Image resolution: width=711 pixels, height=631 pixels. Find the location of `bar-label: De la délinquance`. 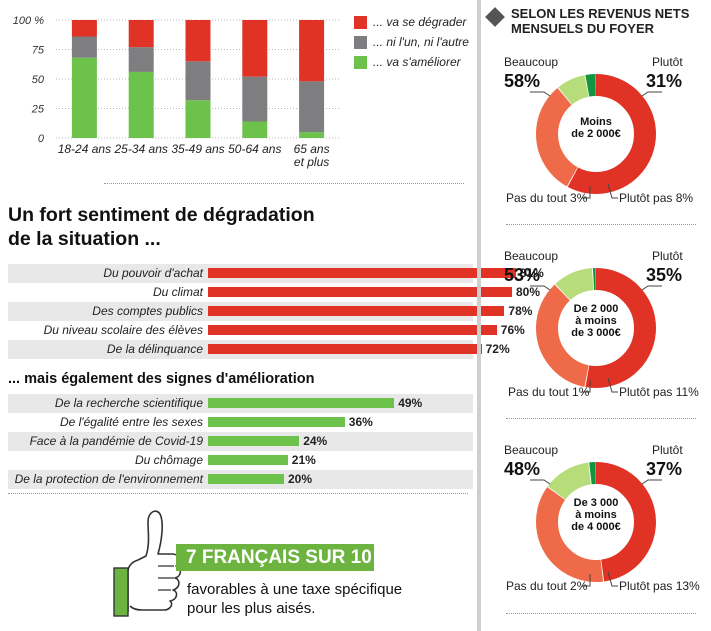

bar-label: De la délinquance is located at coordinates (154, 349).